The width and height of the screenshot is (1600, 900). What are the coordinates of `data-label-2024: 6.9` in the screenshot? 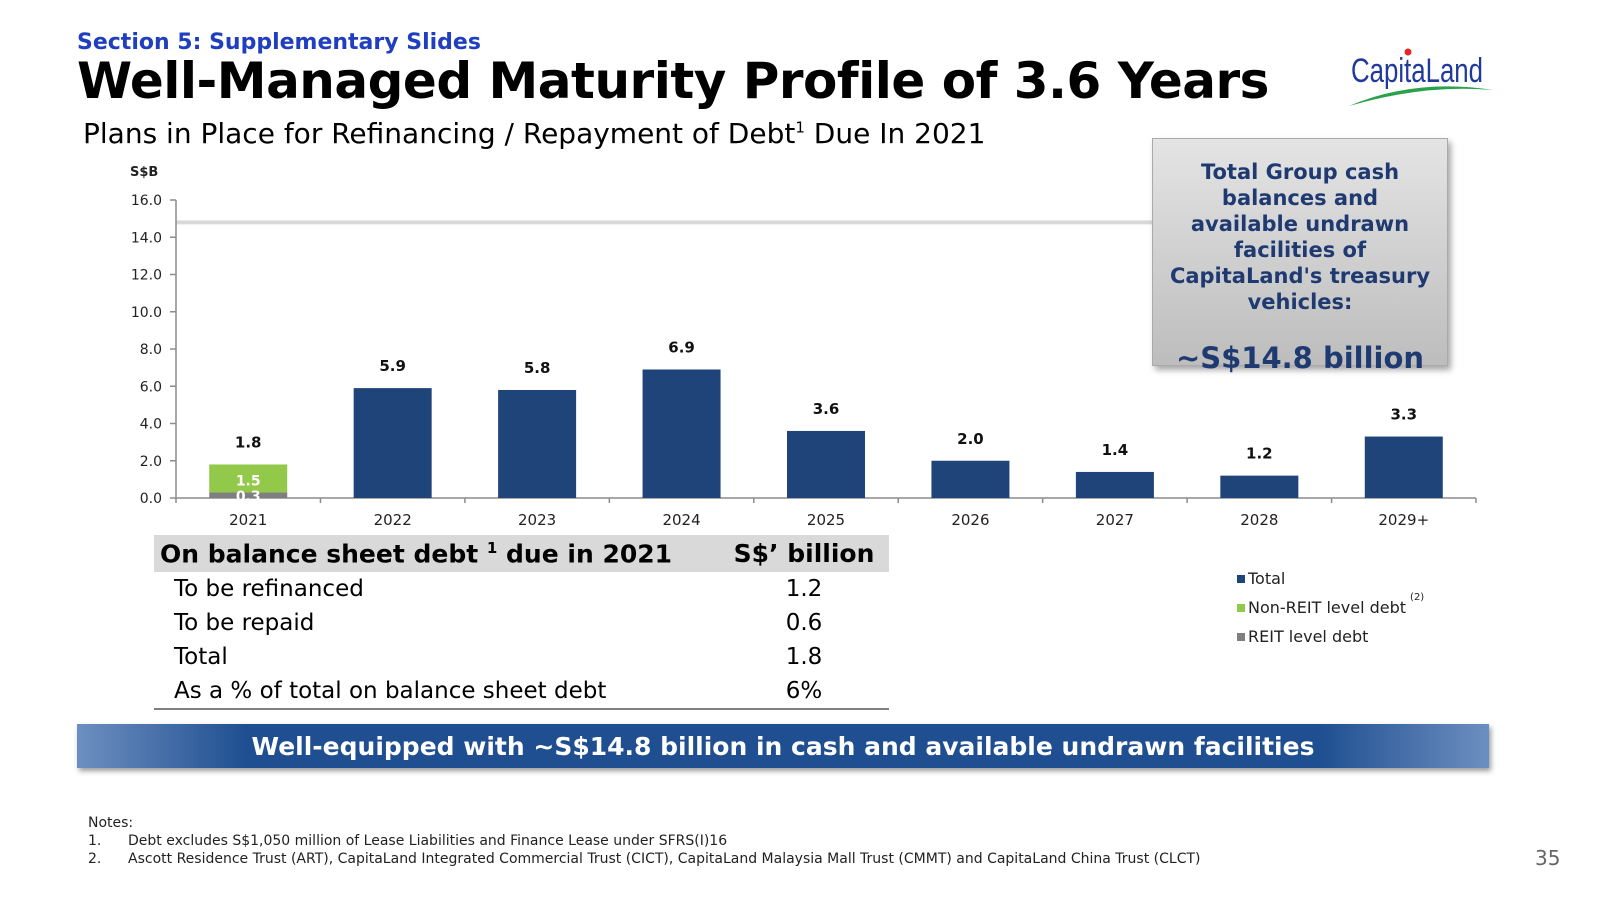 It's located at (681, 347).